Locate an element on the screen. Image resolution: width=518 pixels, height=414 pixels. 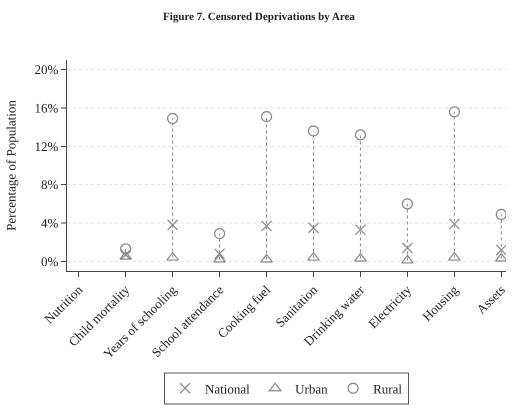
legend-label: Urban is located at coordinates (311, 388).